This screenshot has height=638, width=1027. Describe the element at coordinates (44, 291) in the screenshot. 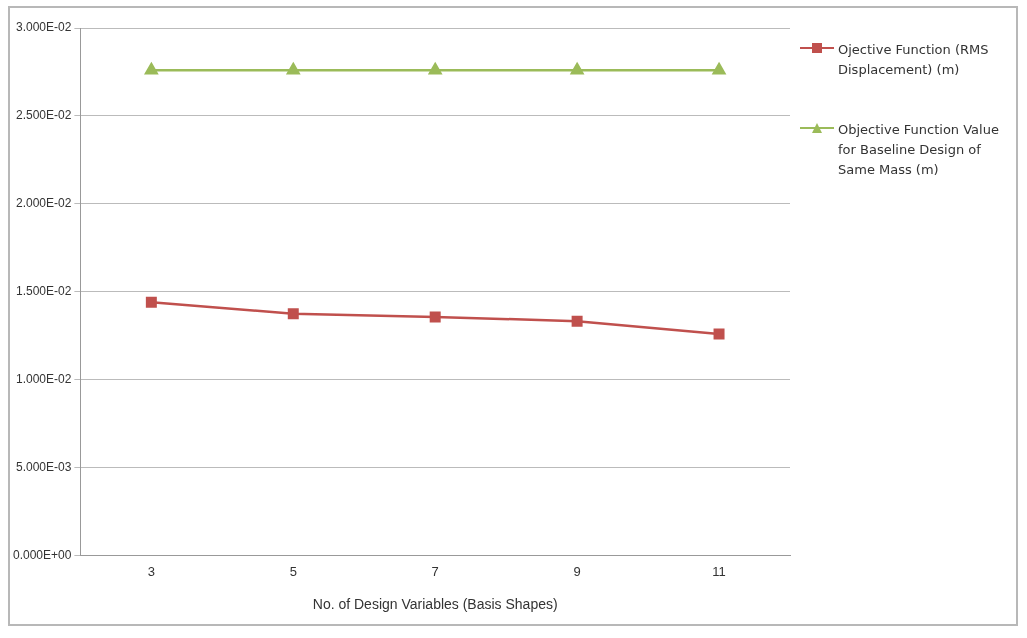

I see `y-tick-label: 1.500E-02` at that location.